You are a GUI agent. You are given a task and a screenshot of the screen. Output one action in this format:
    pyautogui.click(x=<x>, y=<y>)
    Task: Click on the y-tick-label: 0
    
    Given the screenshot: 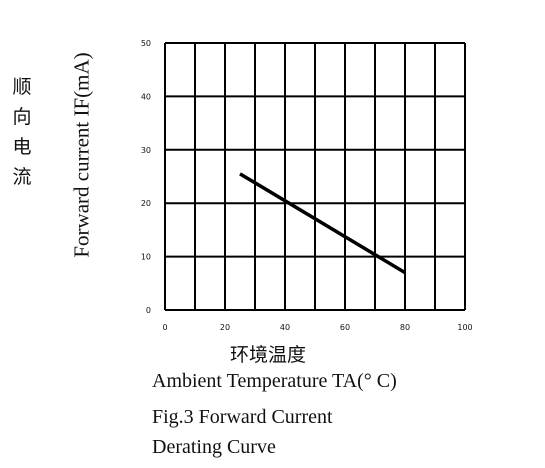 What is the action you would take?
    pyautogui.click(x=148, y=310)
    